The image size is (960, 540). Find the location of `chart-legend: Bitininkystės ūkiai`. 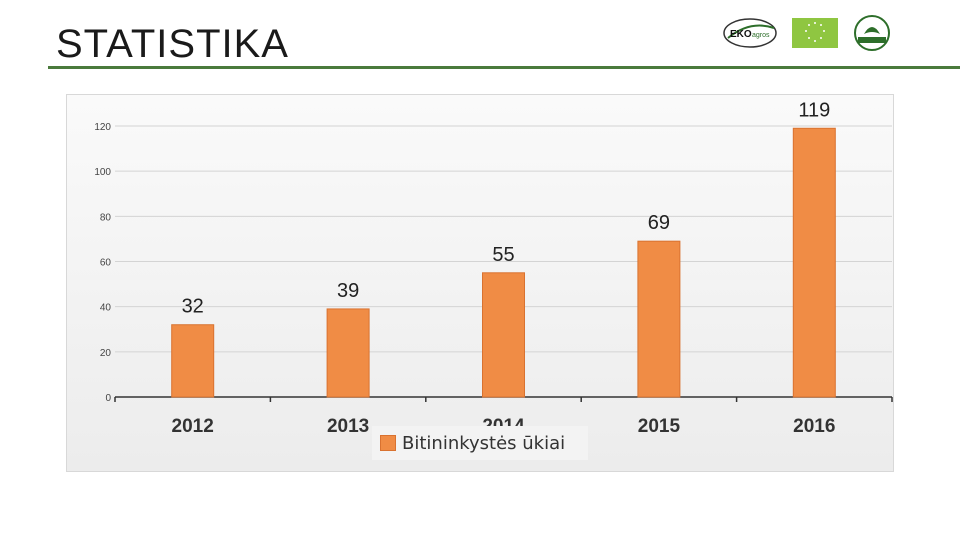

chart-legend: Bitininkystės ūkiai is located at coordinates (480, 443).